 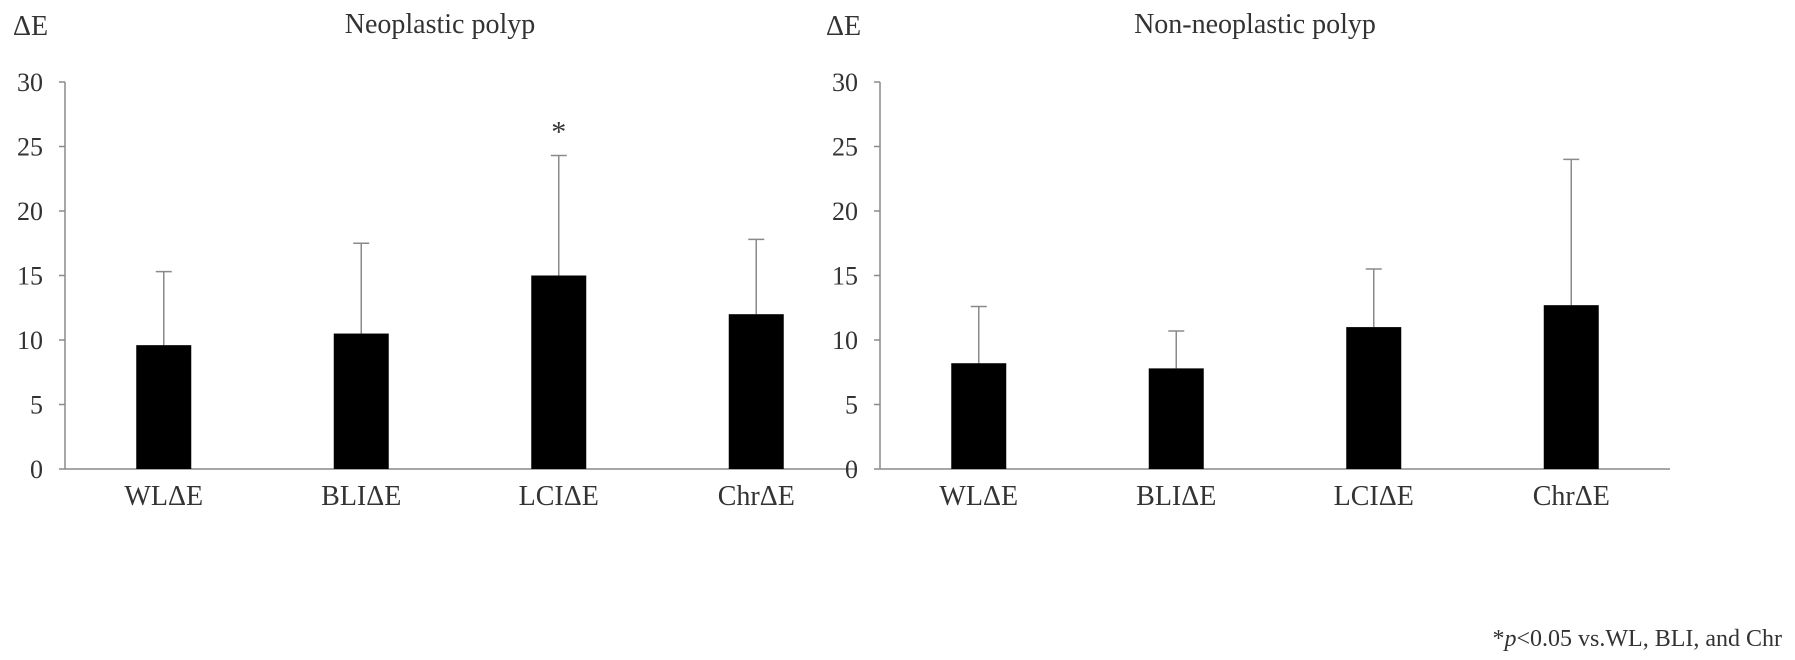 What do you see at coordinates (1255, 24) in the screenshot?
I see `chart-title: Non-neoplastic polyp` at bounding box center [1255, 24].